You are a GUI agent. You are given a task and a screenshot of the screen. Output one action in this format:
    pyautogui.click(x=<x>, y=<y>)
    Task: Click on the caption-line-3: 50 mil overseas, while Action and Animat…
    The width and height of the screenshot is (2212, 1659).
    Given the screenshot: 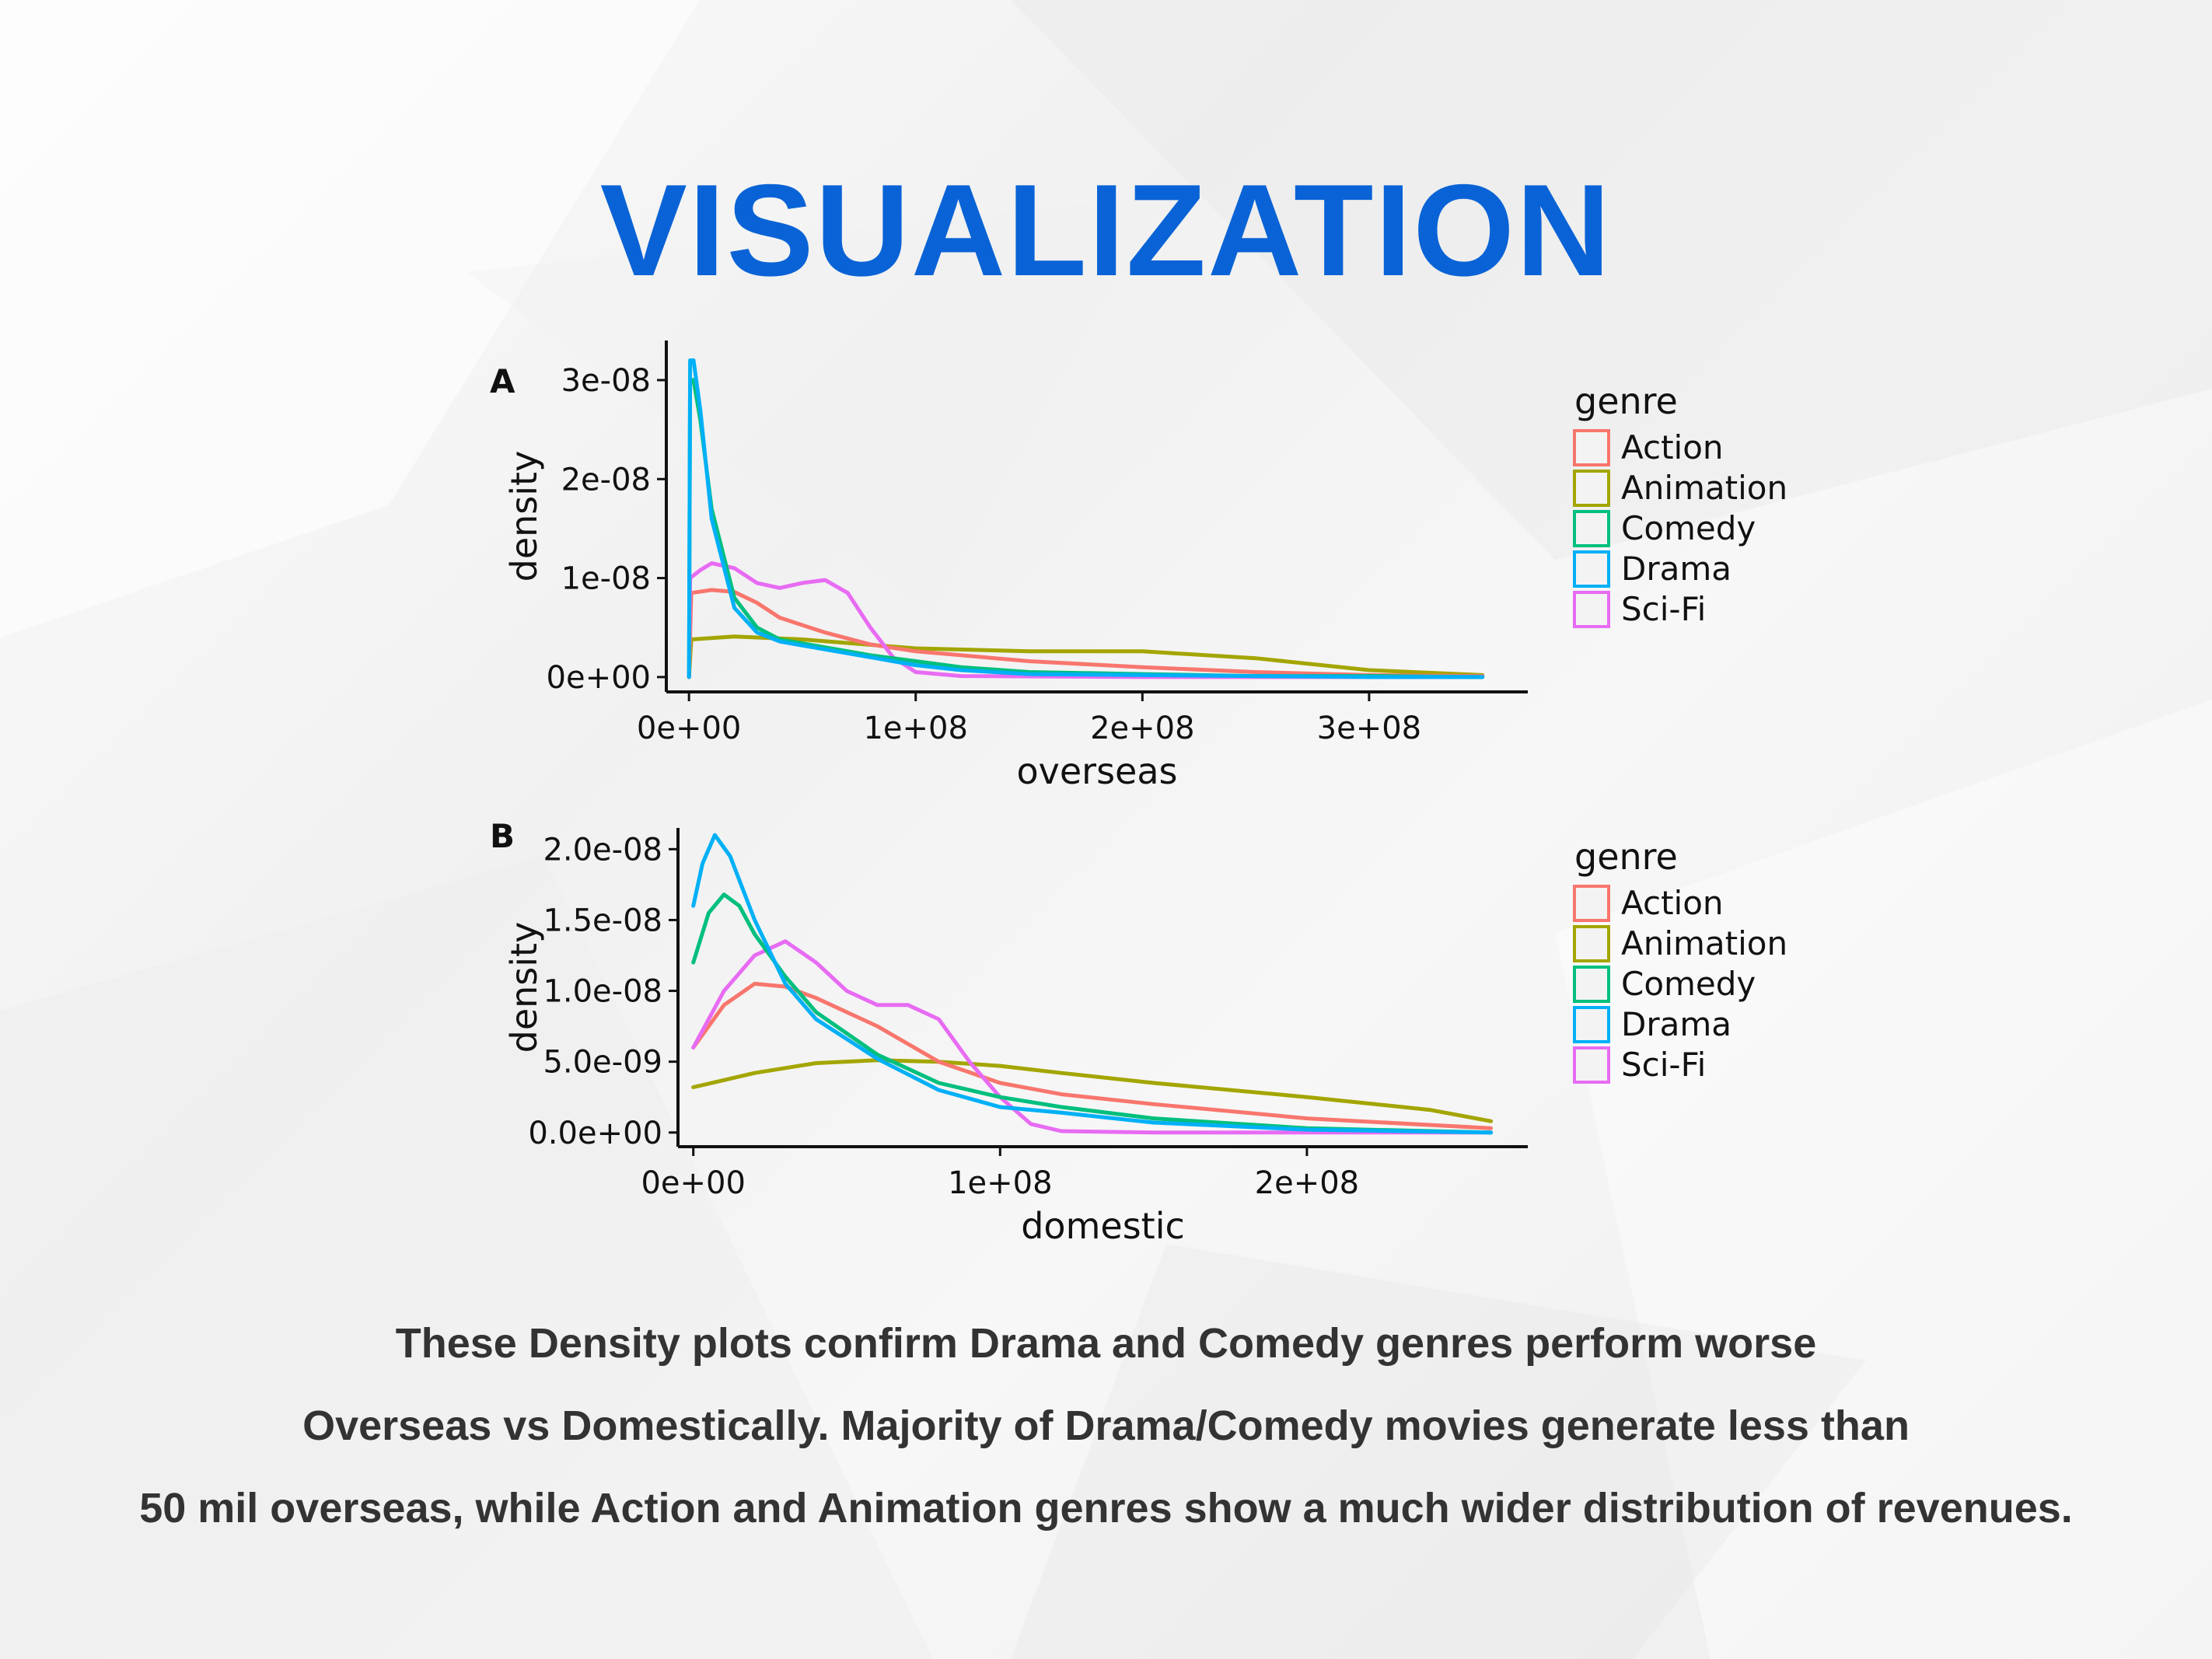 What is the action you would take?
    pyautogui.click(x=1106, y=1508)
    